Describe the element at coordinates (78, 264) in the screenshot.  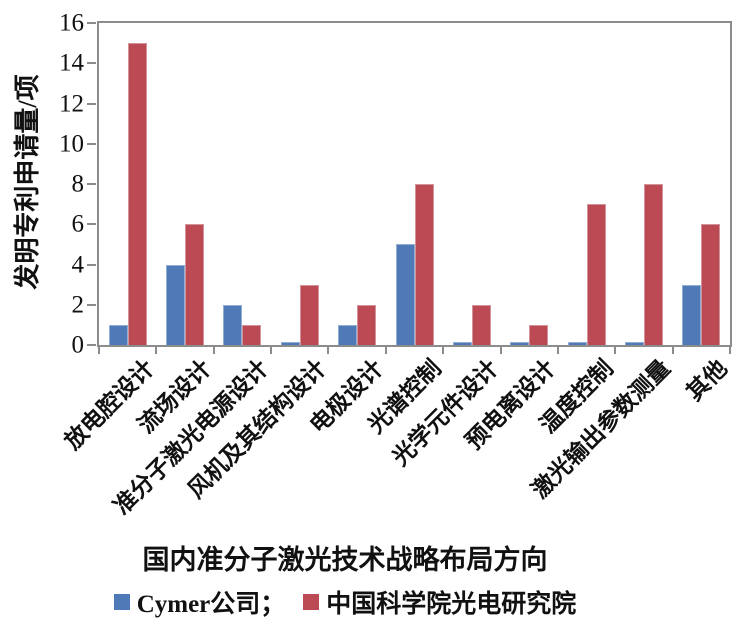
I see `y-tick-label: 4` at that location.